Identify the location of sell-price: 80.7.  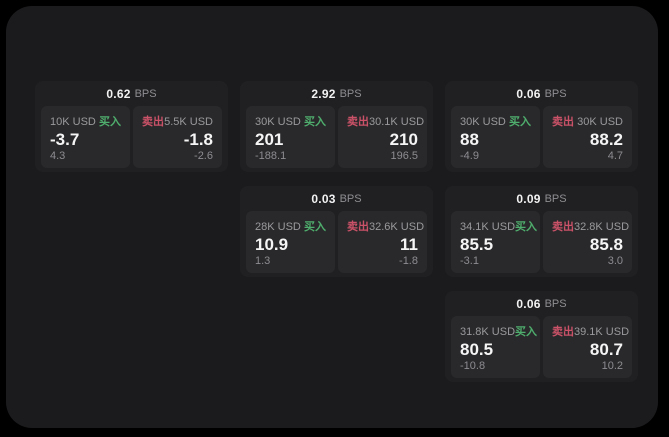
(606, 349).